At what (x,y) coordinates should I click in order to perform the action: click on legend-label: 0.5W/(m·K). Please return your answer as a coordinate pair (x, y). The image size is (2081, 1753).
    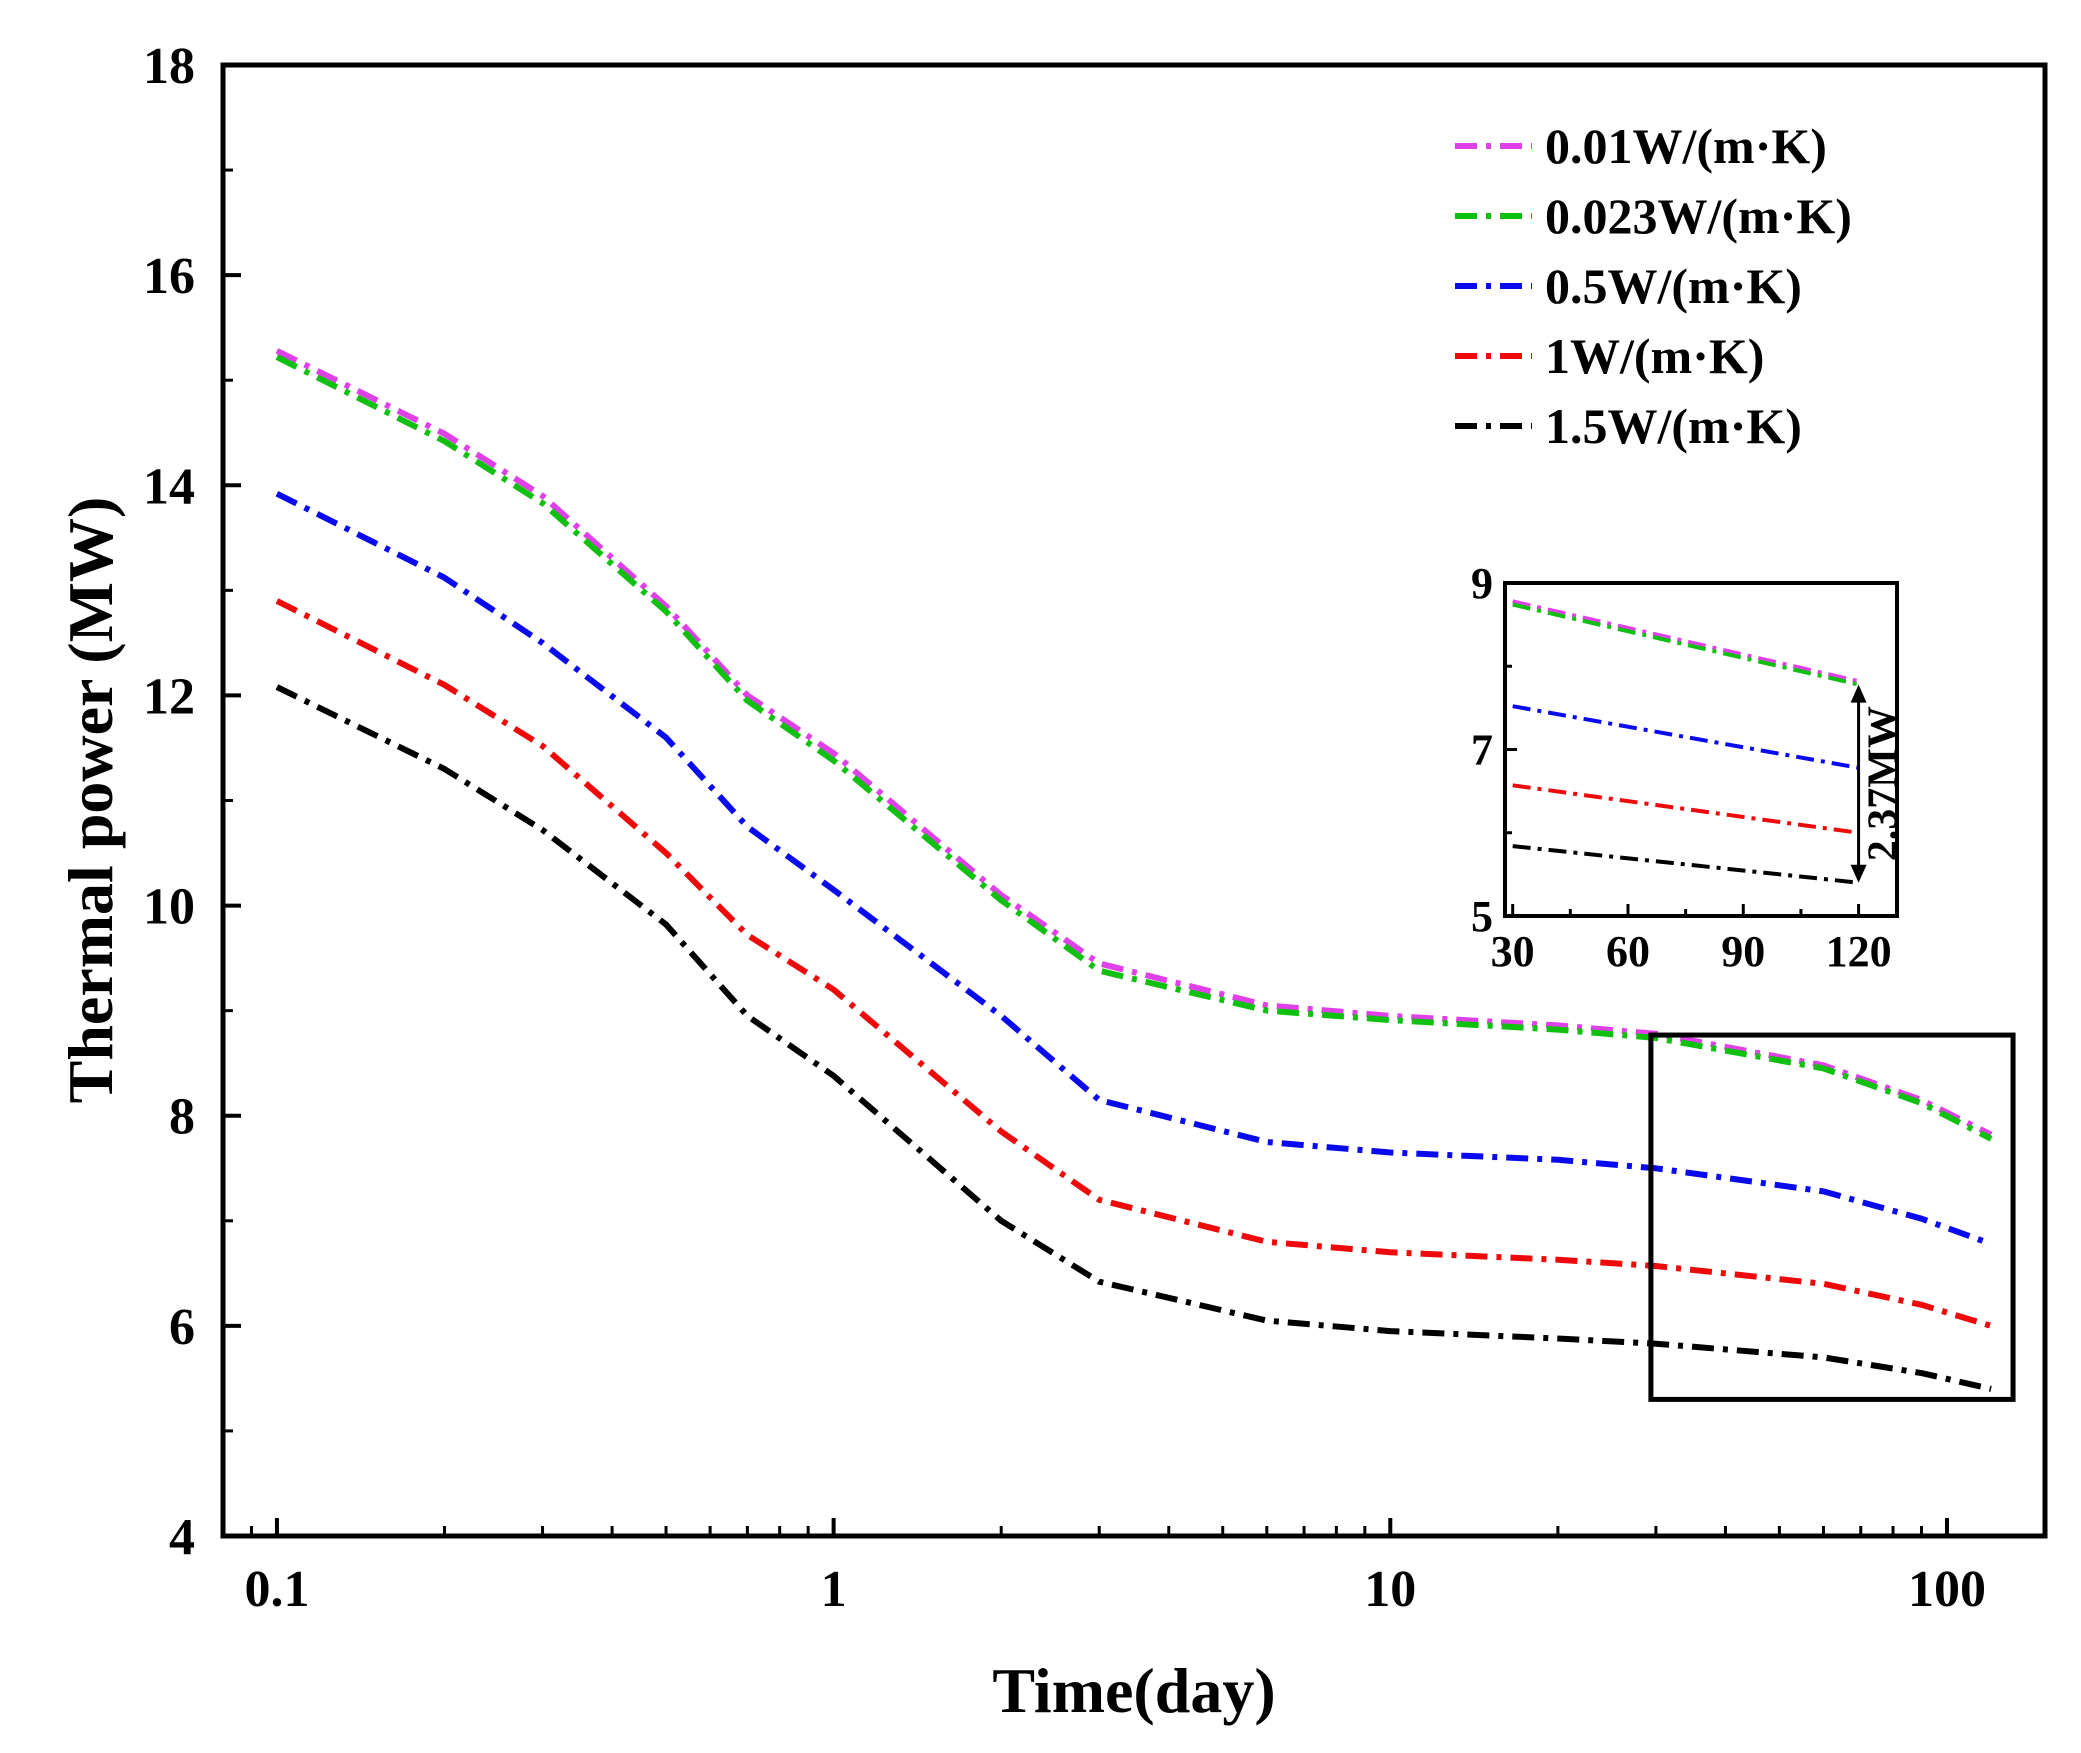
    Looking at the image, I should click on (1673, 286).